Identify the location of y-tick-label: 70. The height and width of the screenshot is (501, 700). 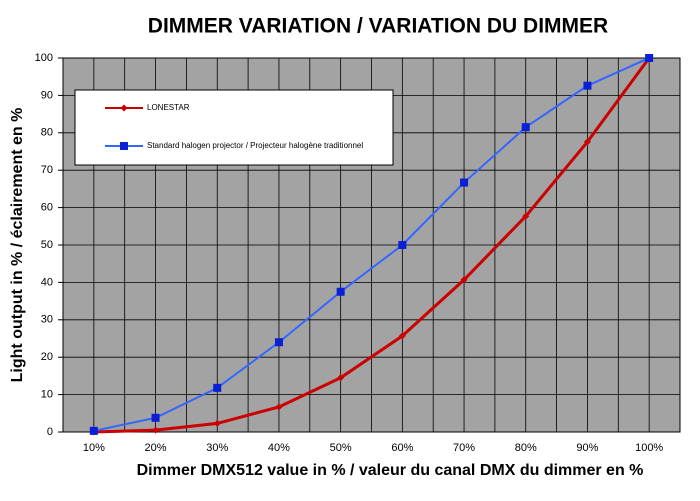
(47, 170).